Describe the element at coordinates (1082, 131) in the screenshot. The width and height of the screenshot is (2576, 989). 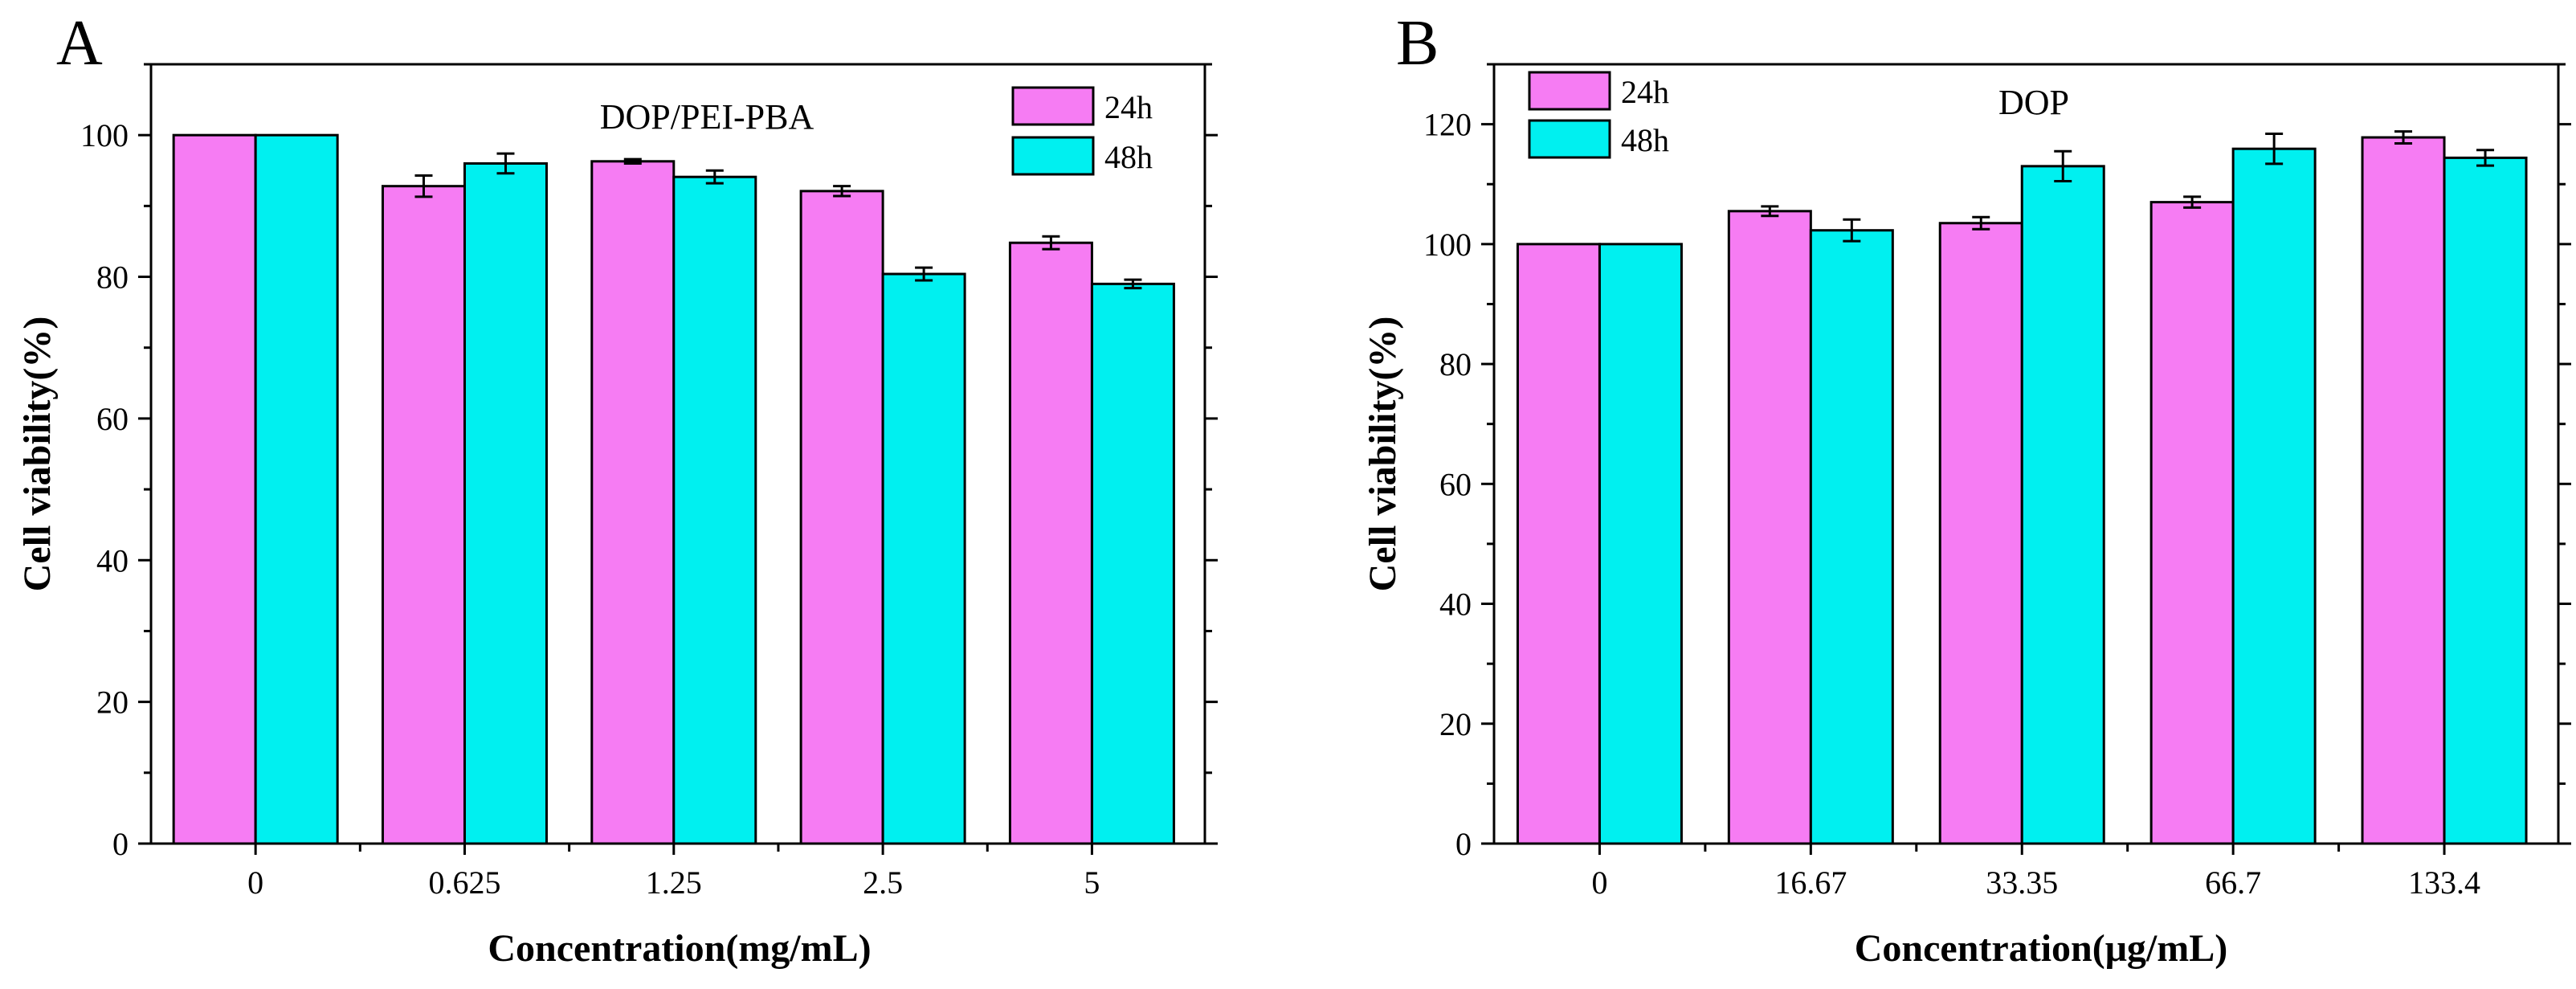
I see `panel-a-legend: 24h 48h` at that location.